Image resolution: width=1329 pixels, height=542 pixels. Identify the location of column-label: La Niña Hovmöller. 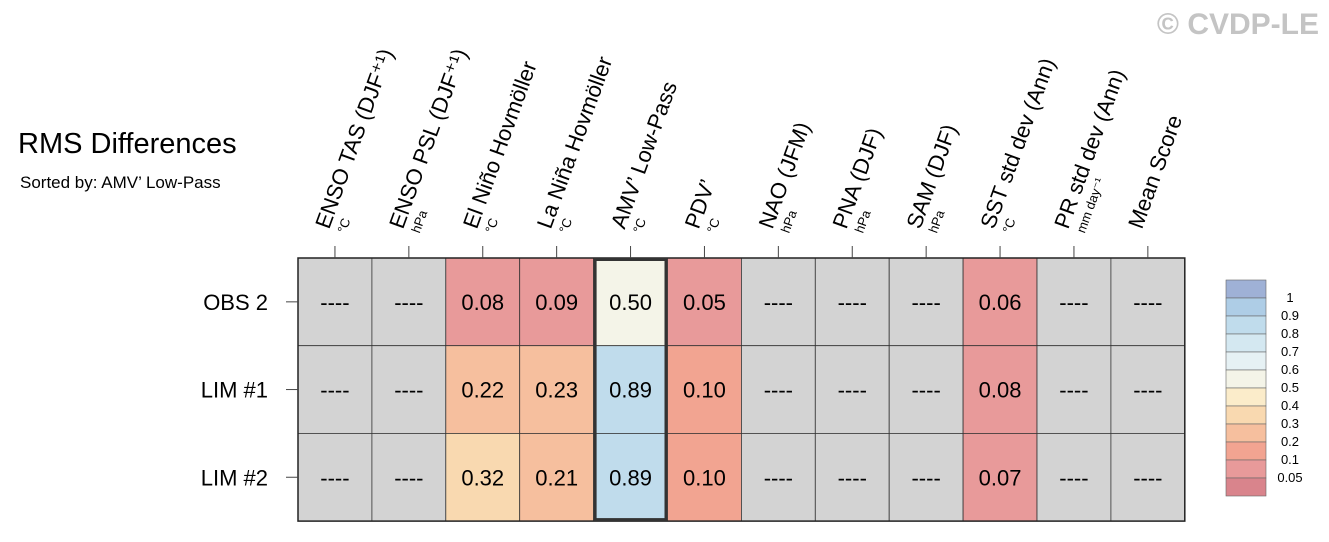
(574, 142).